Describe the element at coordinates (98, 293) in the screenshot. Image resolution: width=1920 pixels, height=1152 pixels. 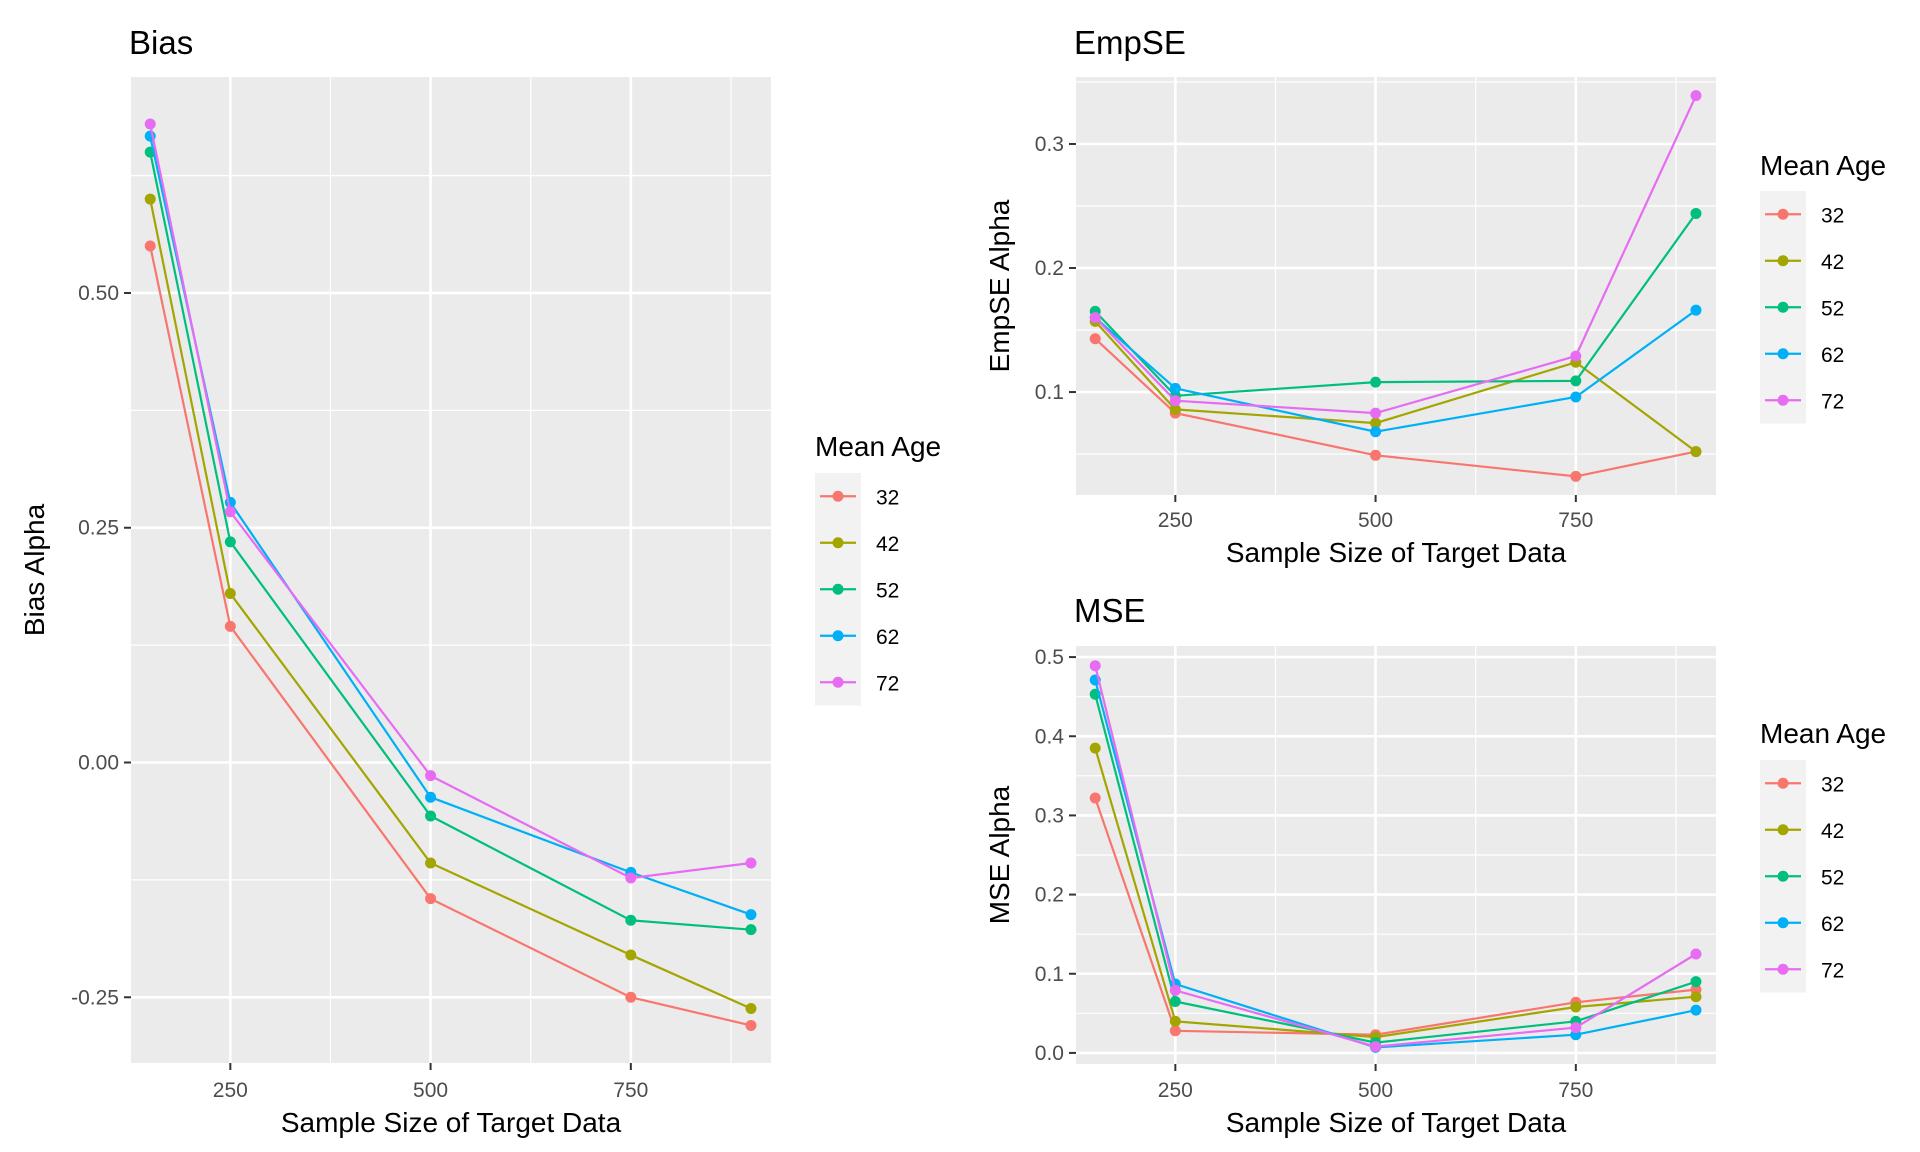
I see `y-tick-label: 0.50` at that location.